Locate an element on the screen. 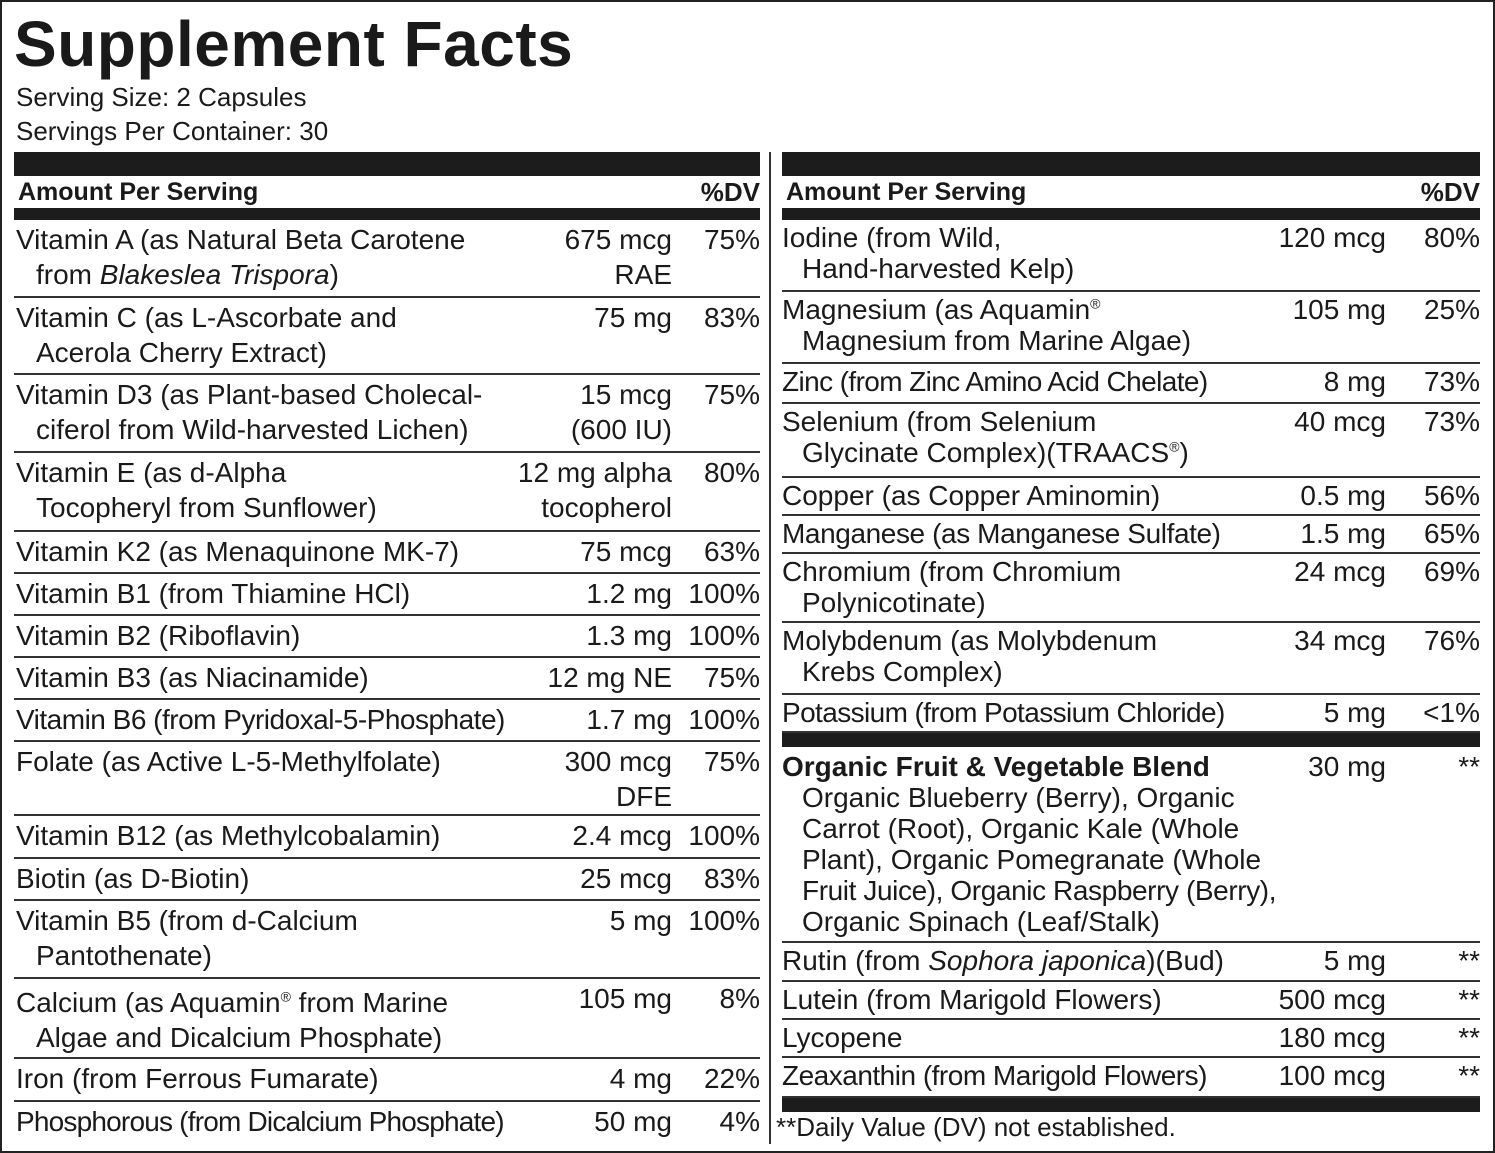  nutrient-row: Iron (from Ferrous Fumarate) 4 mg 22% is located at coordinates (387, 1080).